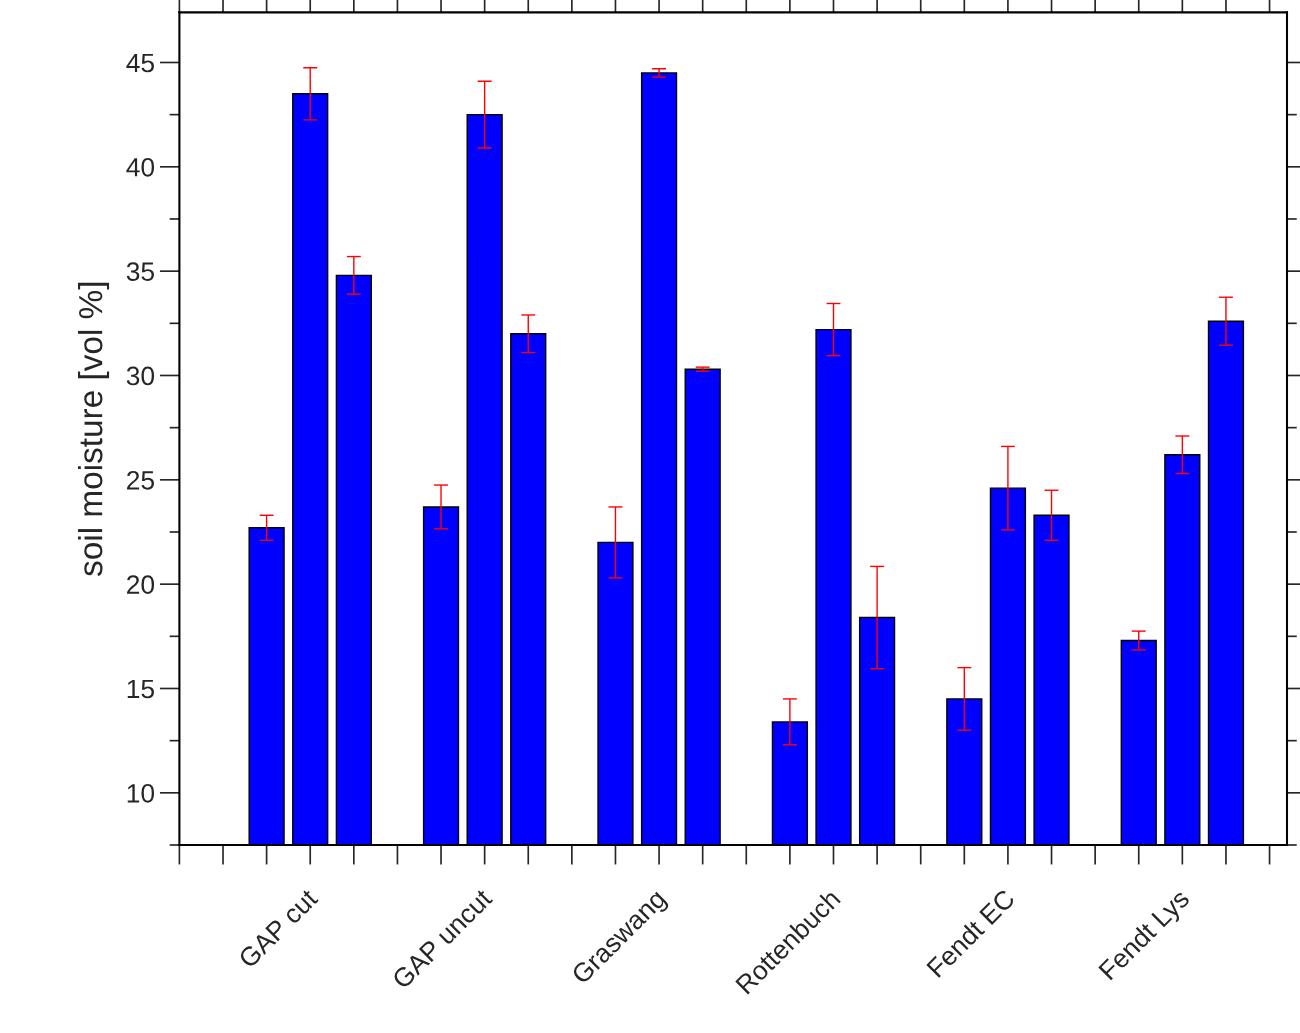 The height and width of the screenshot is (1033, 1300). I want to click on y-tick-label: 10, so click(141, 793).